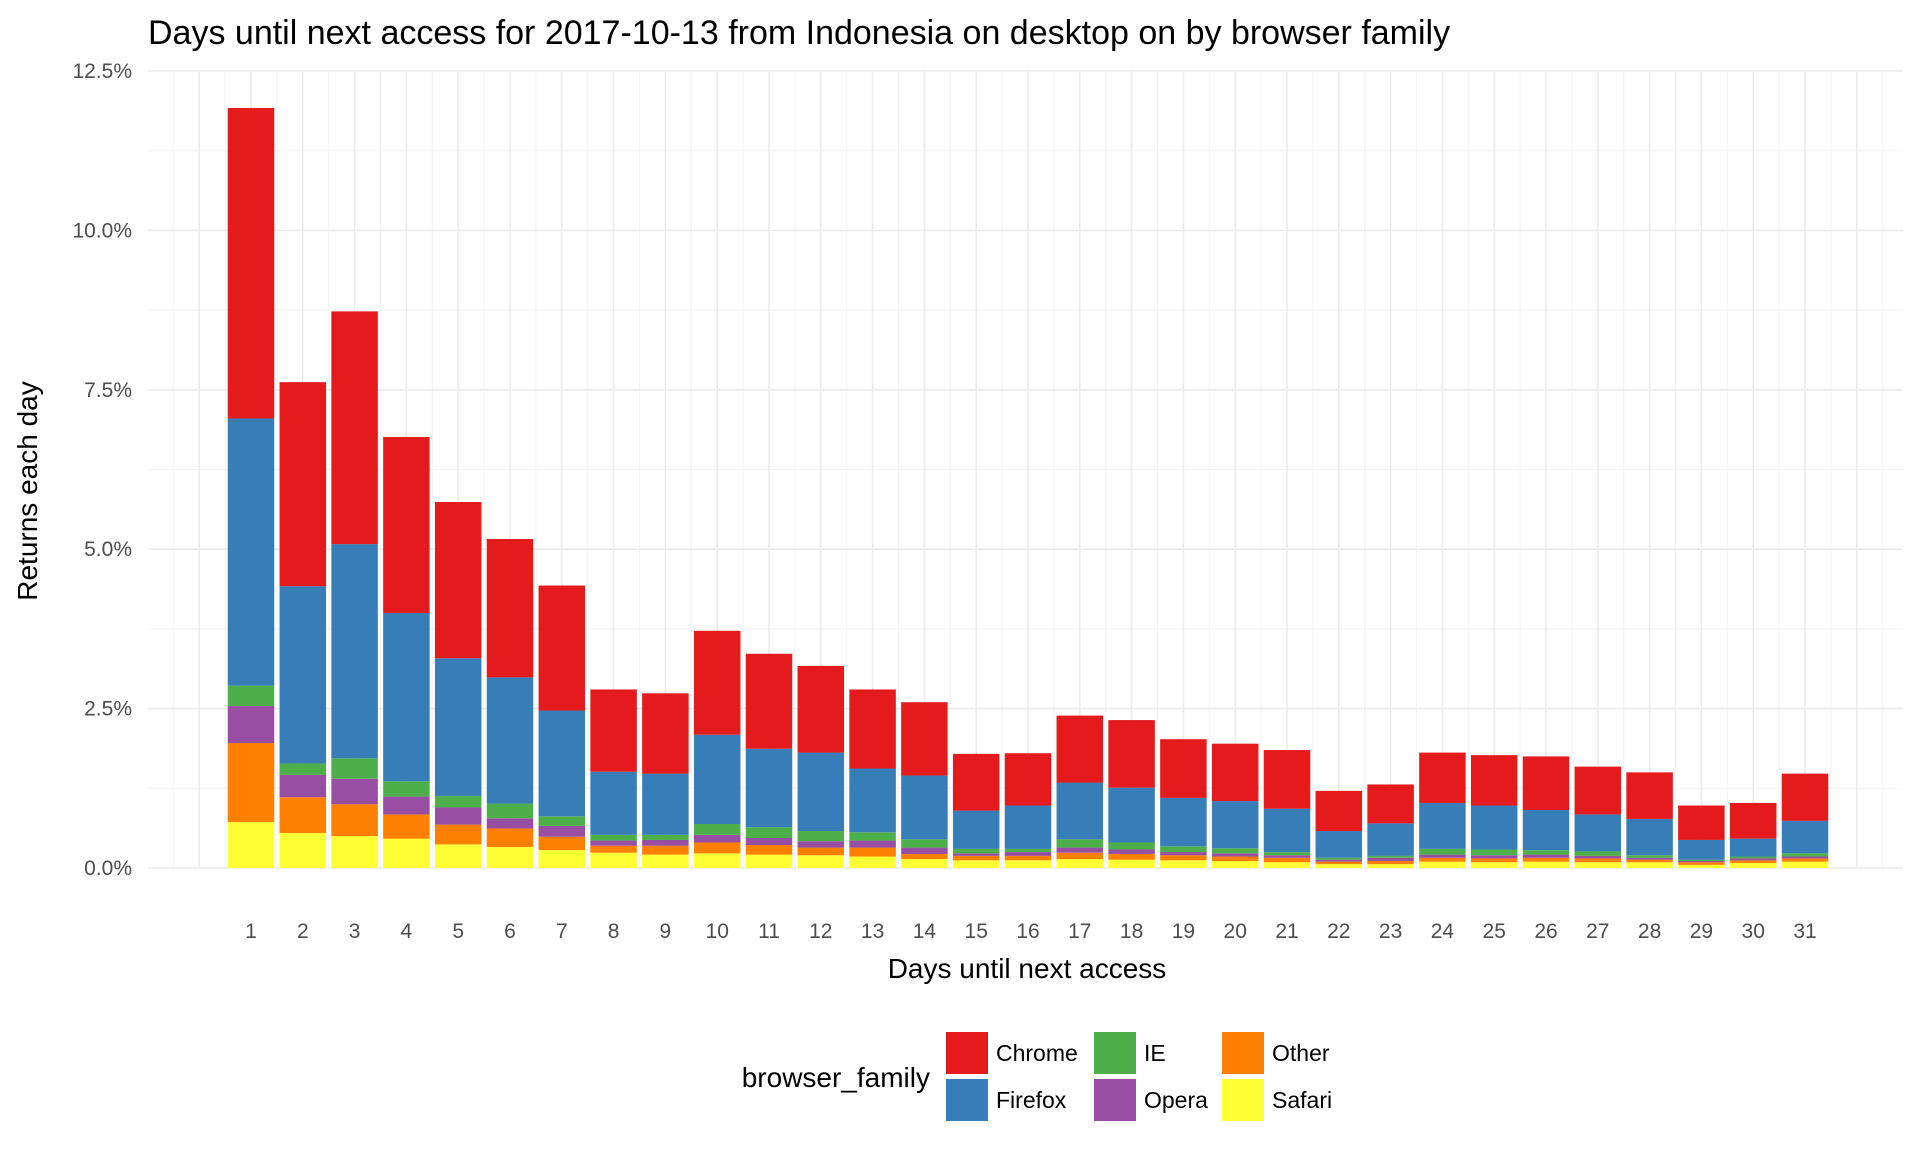 The width and height of the screenshot is (1920, 1152). I want to click on legend-item-safari: Safari, so click(1277, 1100).